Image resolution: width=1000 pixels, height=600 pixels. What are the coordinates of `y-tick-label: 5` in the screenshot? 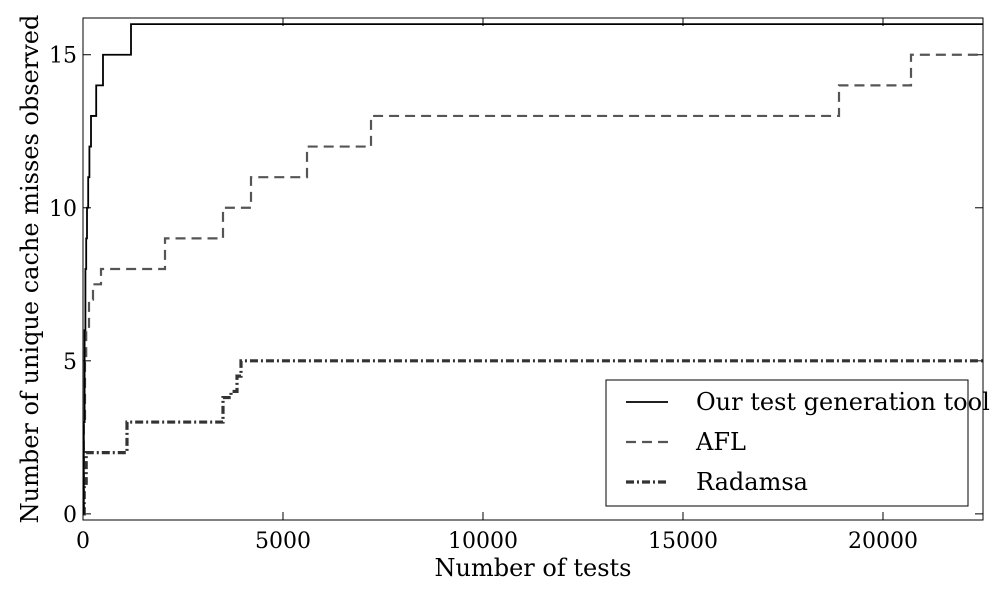 It's located at (70, 362).